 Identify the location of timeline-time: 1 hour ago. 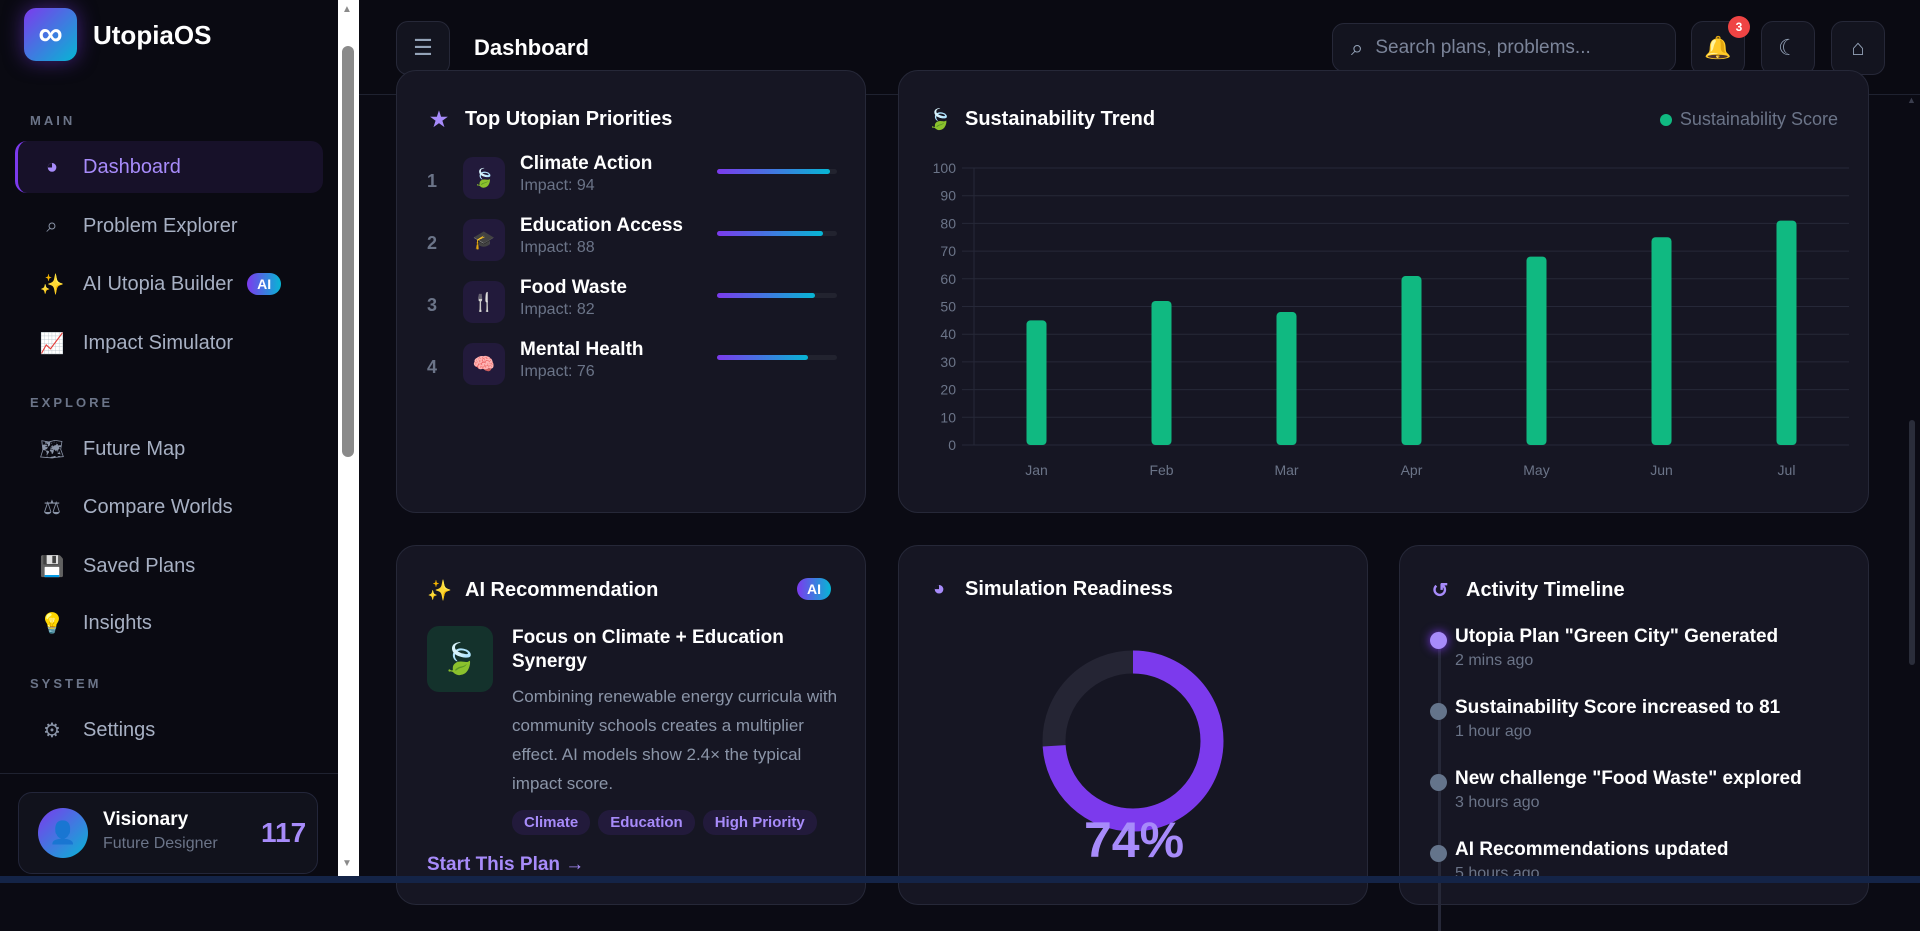
(1493, 731).